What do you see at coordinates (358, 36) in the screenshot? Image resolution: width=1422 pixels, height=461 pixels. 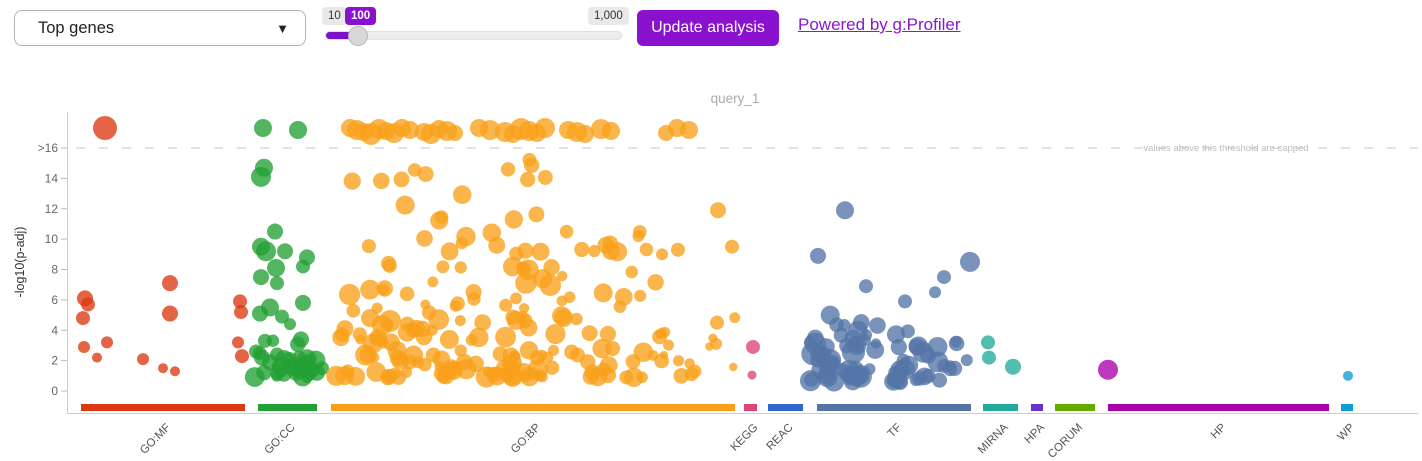 I see `slider-handle` at bounding box center [358, 36].